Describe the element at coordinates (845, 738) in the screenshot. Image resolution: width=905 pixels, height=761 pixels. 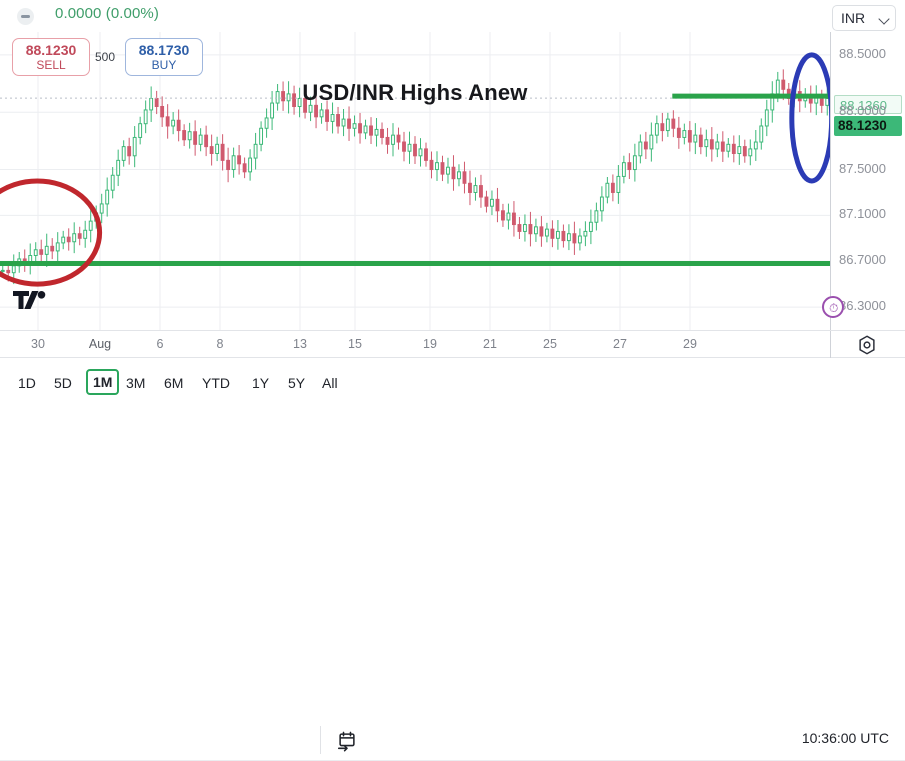
I see `clock-label: 10:36:00 UTC` at that location.